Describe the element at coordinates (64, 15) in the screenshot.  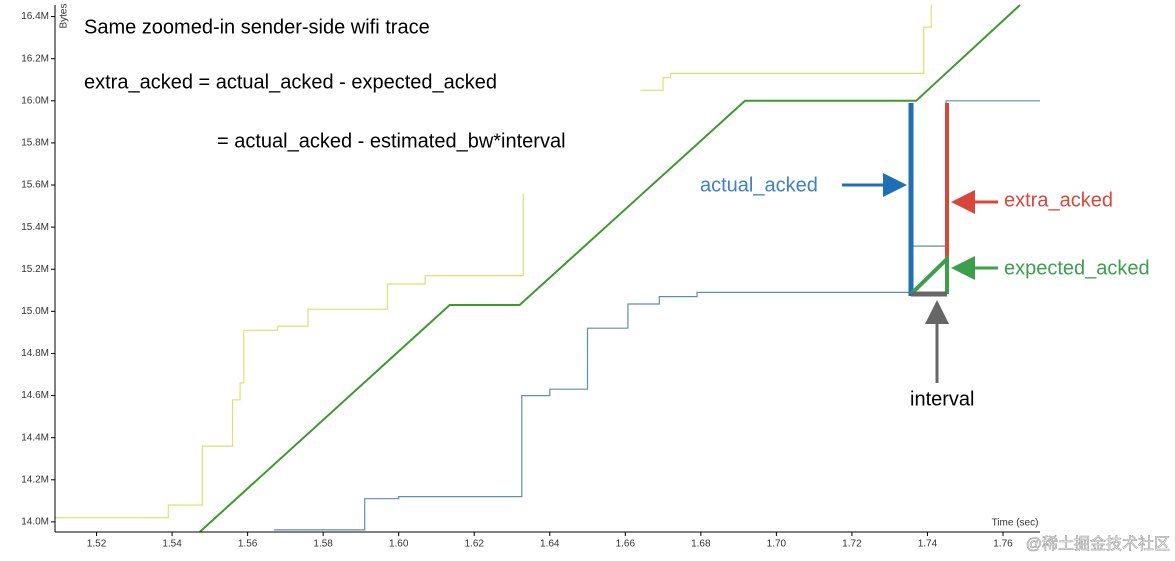
I see `y-axis-label: Bytes` at that location.